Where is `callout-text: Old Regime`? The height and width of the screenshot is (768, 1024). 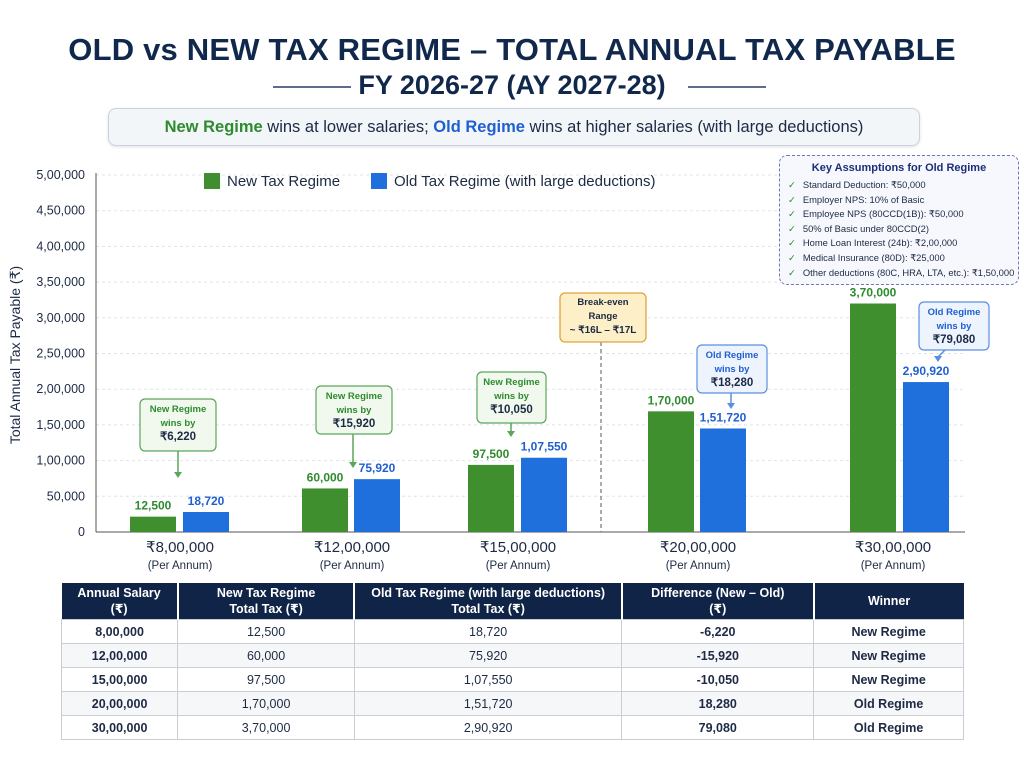 callout-text: Old Regime is located at coordinates (954, 312).